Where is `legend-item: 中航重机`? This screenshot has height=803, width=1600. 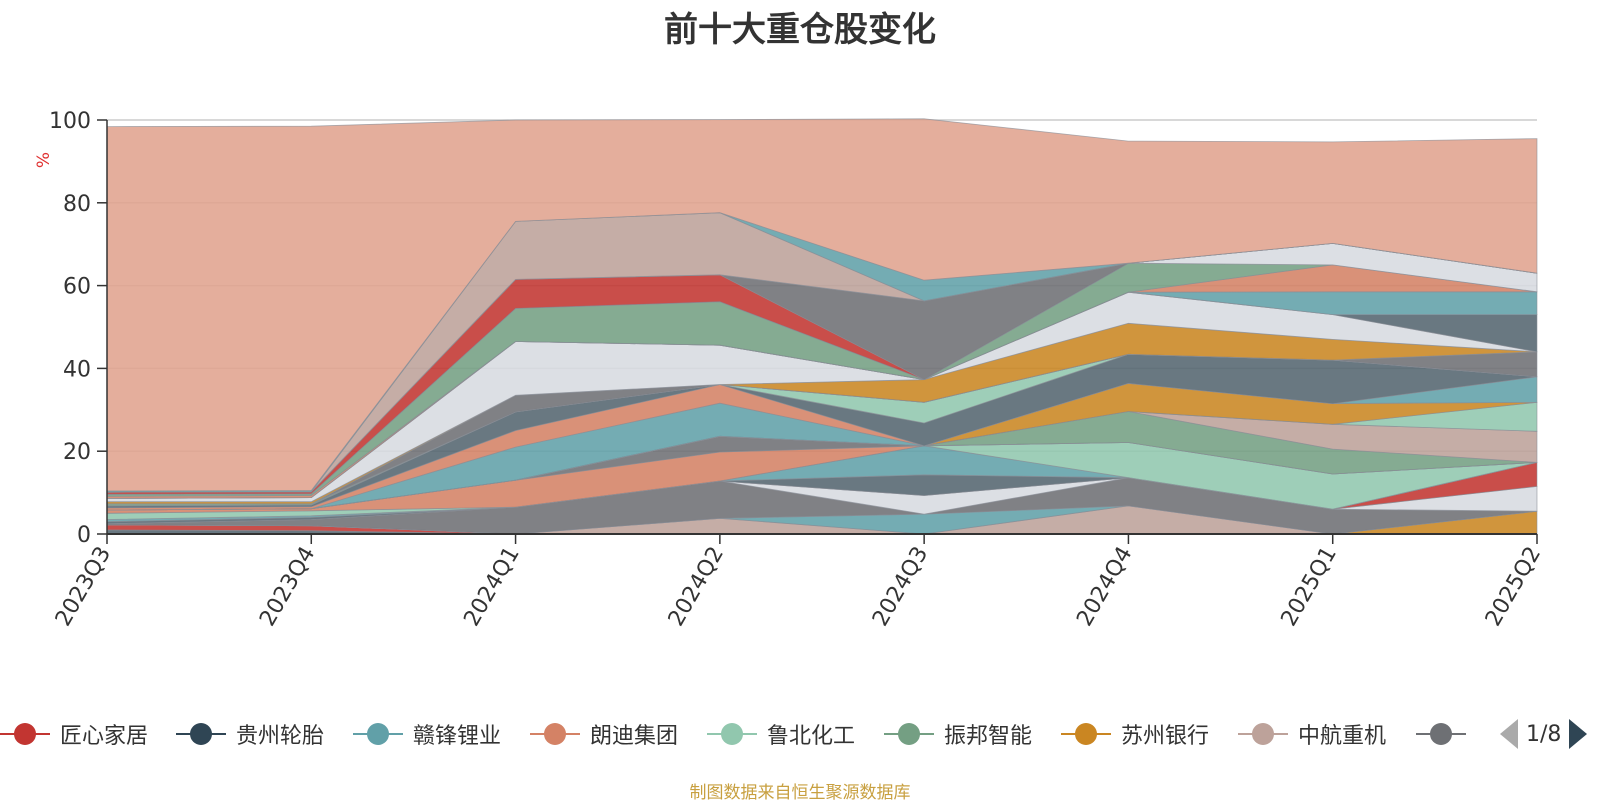
legend-item: 中航重机 is located at coordinates (1312, 734).